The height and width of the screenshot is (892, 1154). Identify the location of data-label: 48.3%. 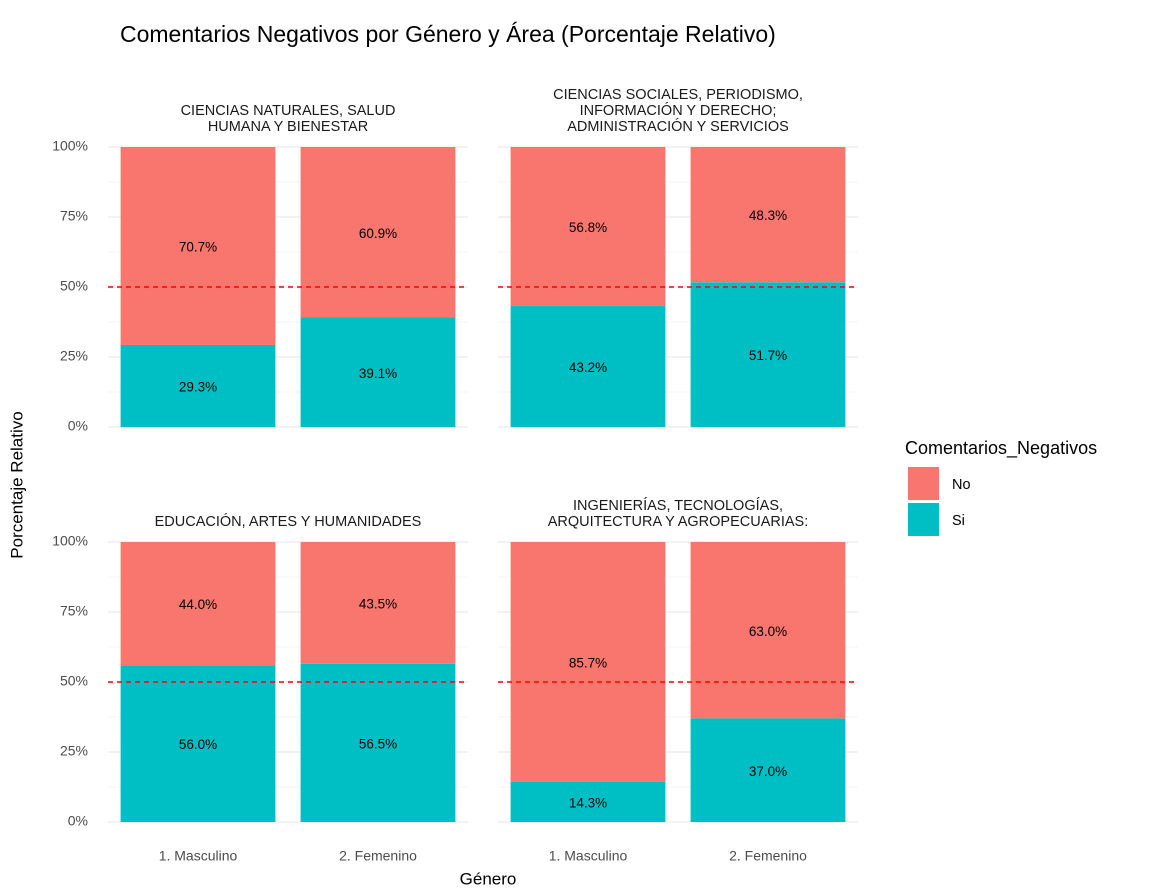
(768, 215).